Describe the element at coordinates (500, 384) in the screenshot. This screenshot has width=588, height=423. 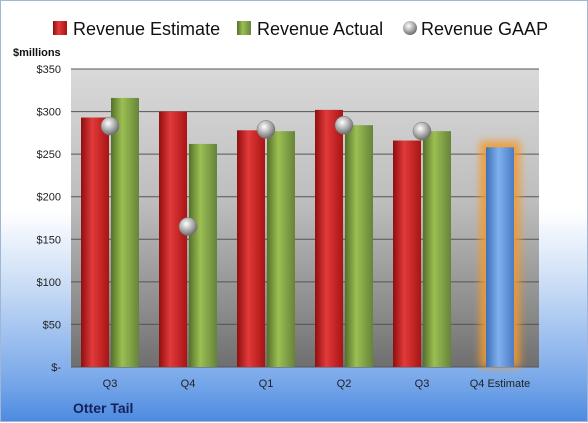
I see `x-category-label: Q4 Estimate` at that location.